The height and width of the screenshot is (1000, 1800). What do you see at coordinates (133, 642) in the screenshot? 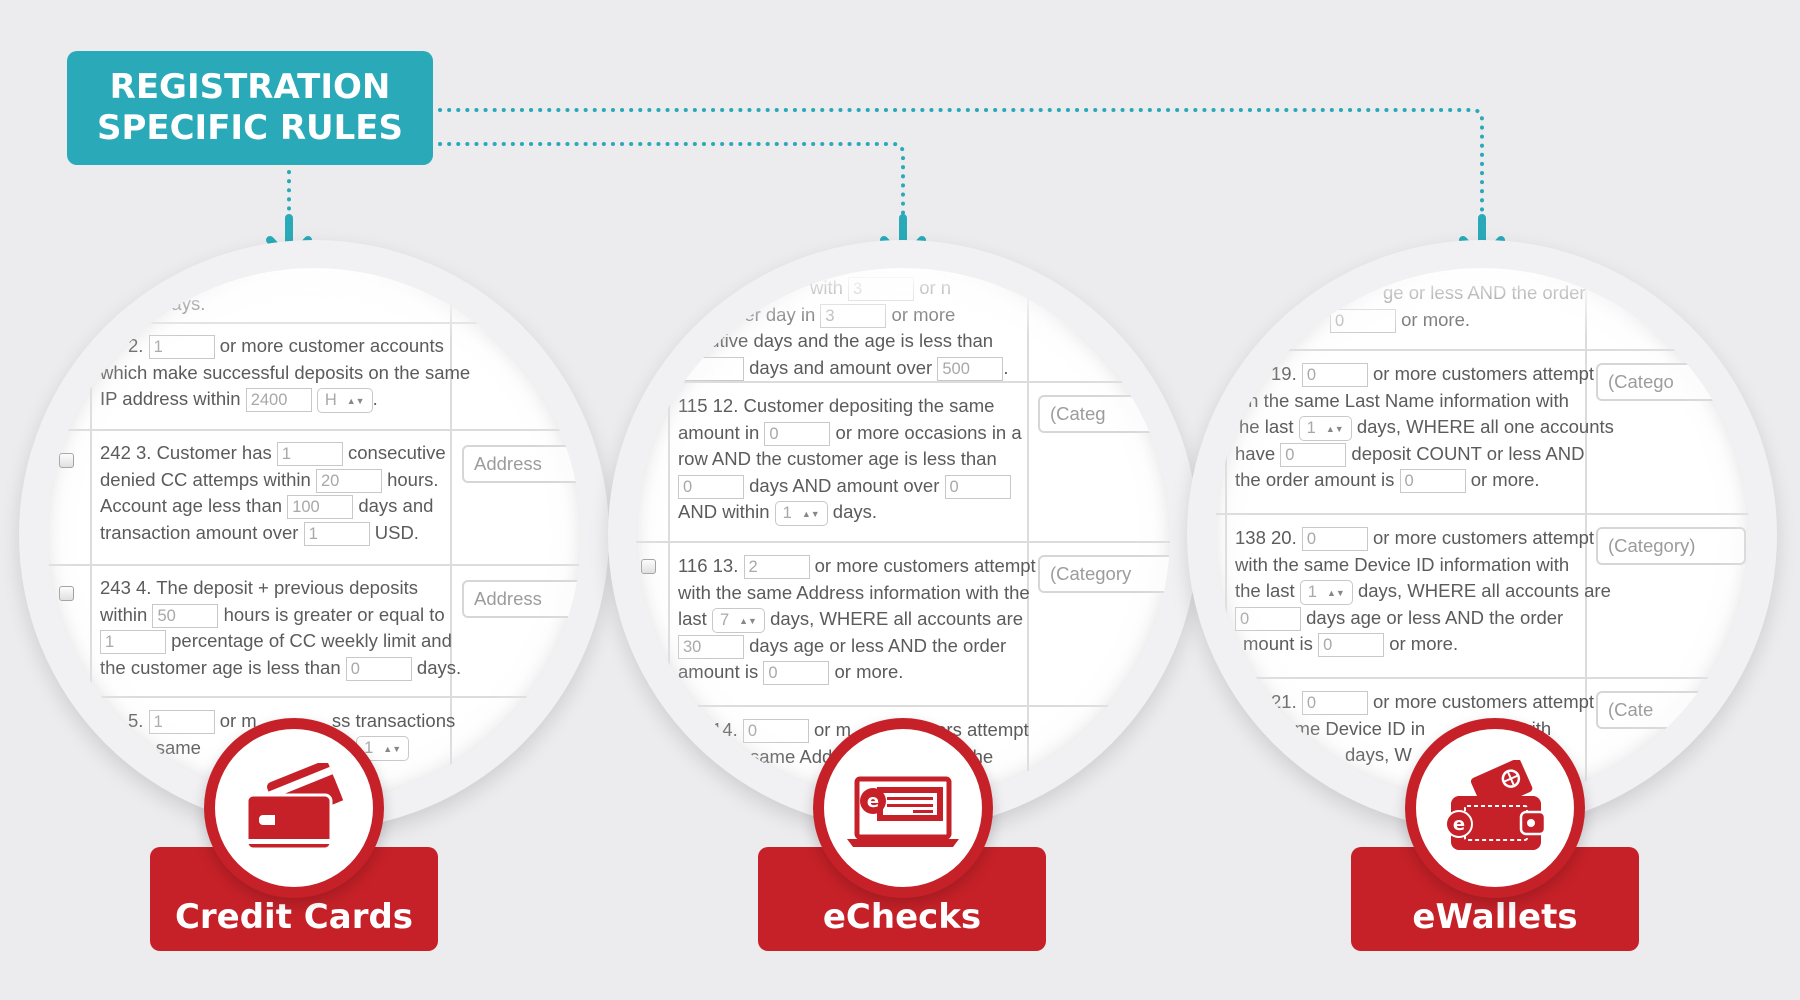
I see `percentage-input: 1` at bounding box center [133, 642].